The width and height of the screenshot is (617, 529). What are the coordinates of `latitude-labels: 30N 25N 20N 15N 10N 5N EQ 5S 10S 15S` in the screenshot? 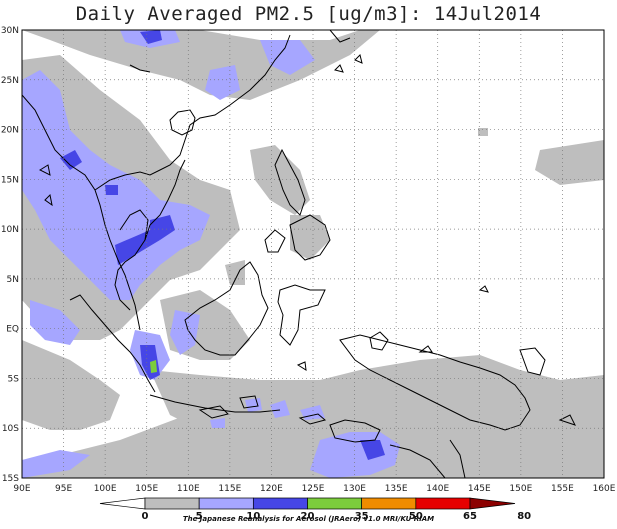 It's located at (10, 255).